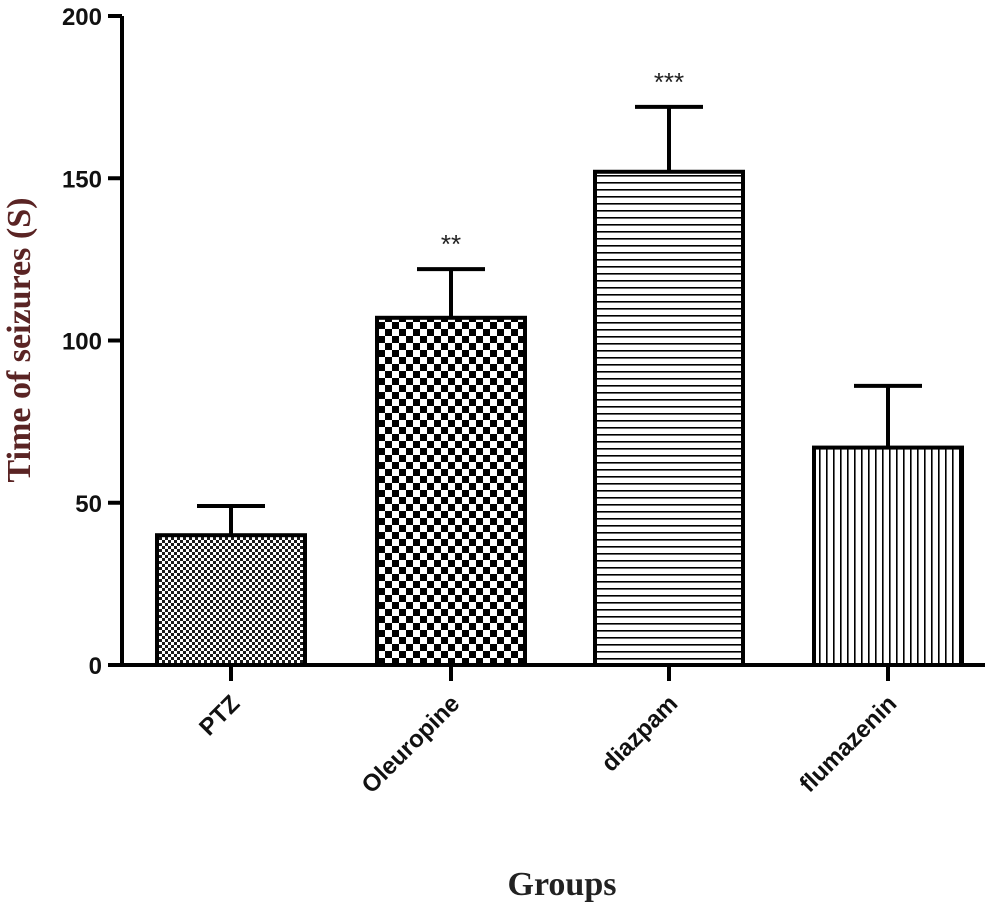 This screenshot has width=1000, height=908. Describe the element at coordinates (451, 491) in the screenshot. I see `bar-oleuropine` at that location.